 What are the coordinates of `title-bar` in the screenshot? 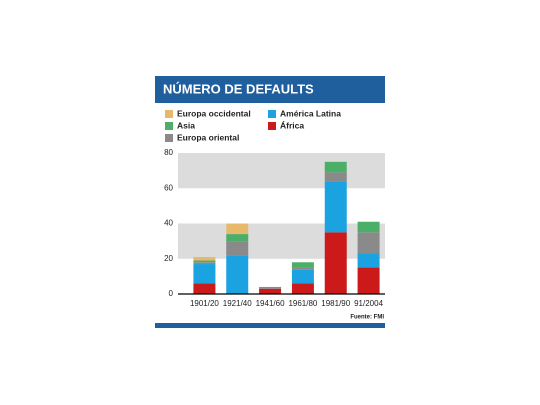 It's located at (270, 89).